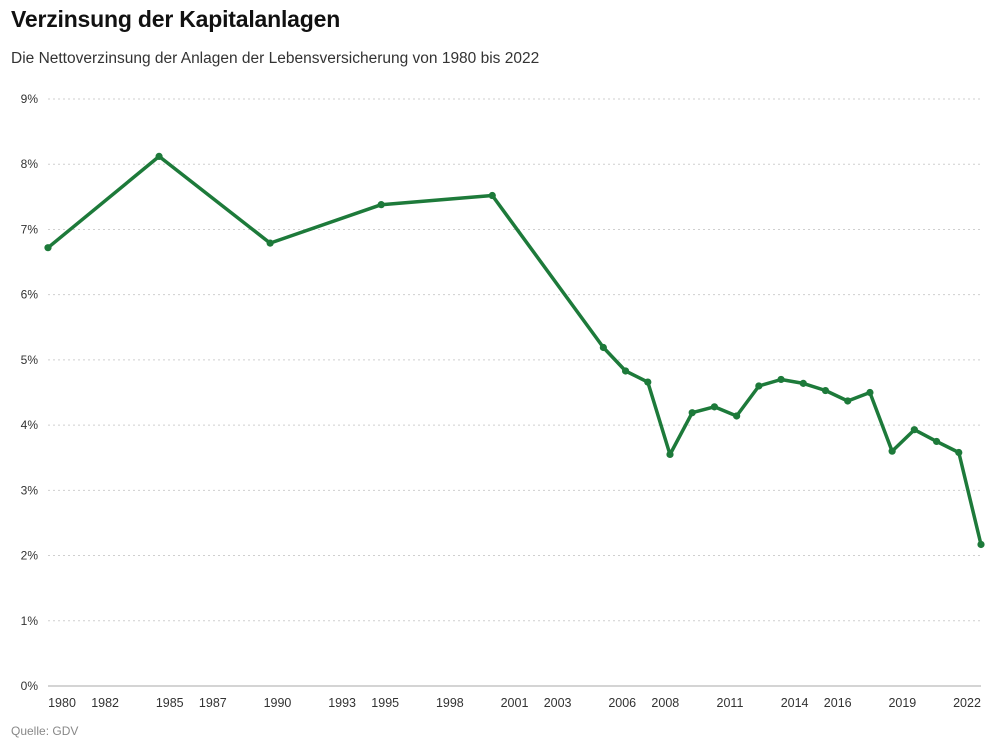  What do you see at coordinates (30, 490) in the screenshot?
I see `y-tick-label: 3%` at bounding box center [30, 490].